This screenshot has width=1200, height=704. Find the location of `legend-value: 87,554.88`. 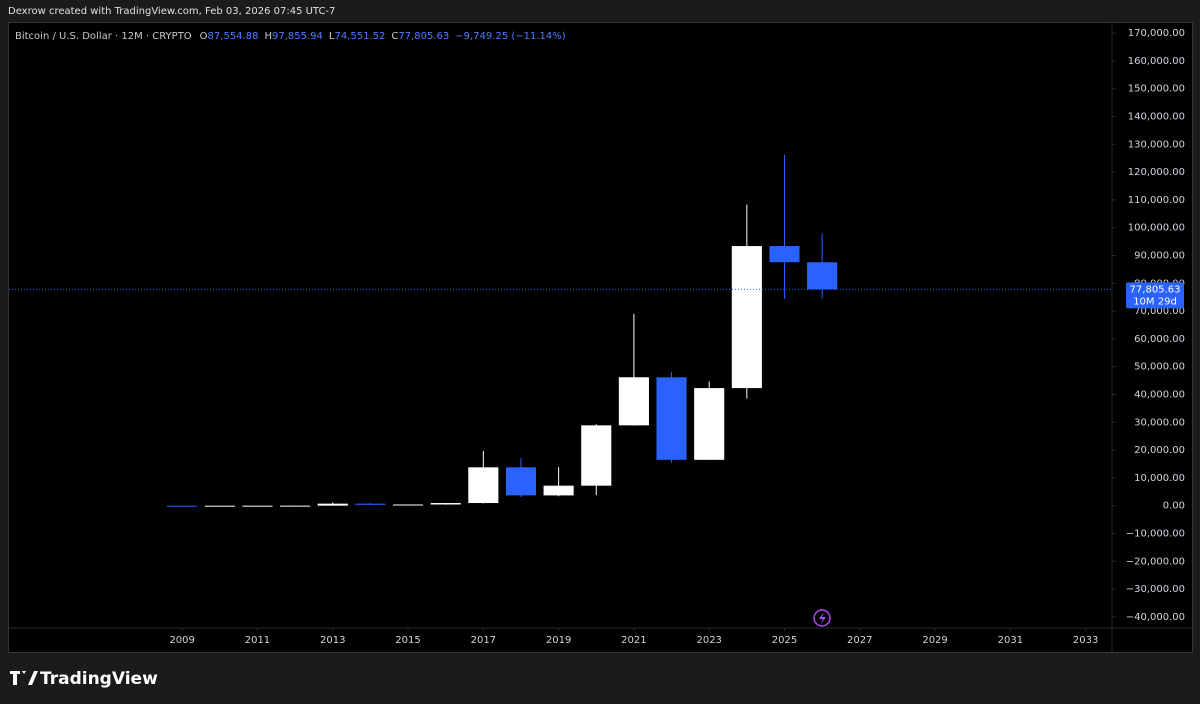

legend-value: 87,554.88 is located at coordinates (233, 36).